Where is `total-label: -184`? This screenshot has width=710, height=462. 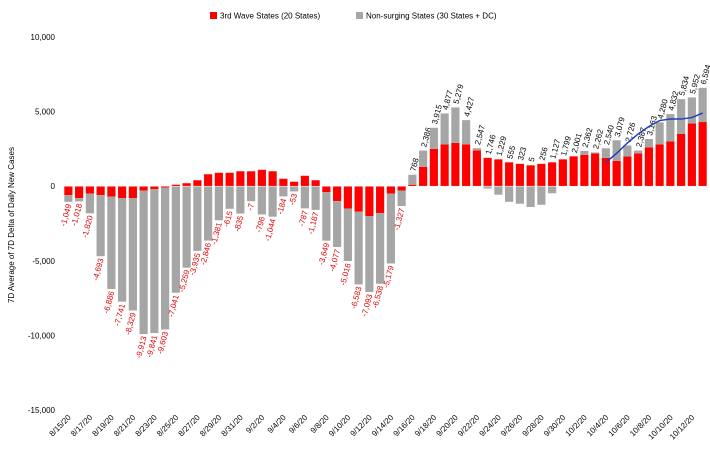 total-label: -184 is located at coordinates (281, 206).